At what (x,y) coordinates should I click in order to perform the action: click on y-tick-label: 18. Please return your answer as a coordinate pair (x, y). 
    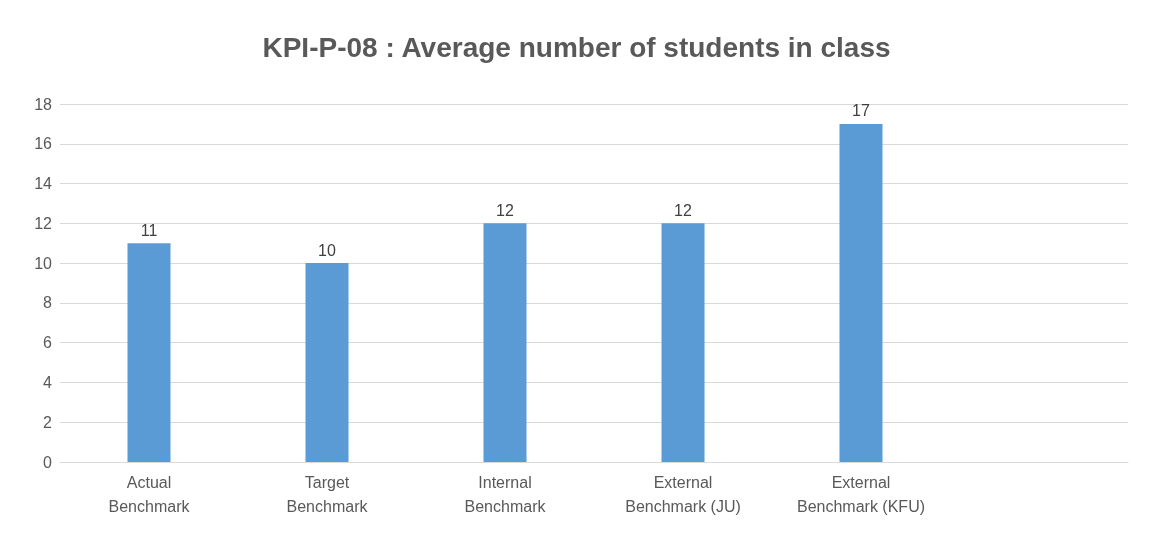
    Looking at the image, I should click on (43, 104).